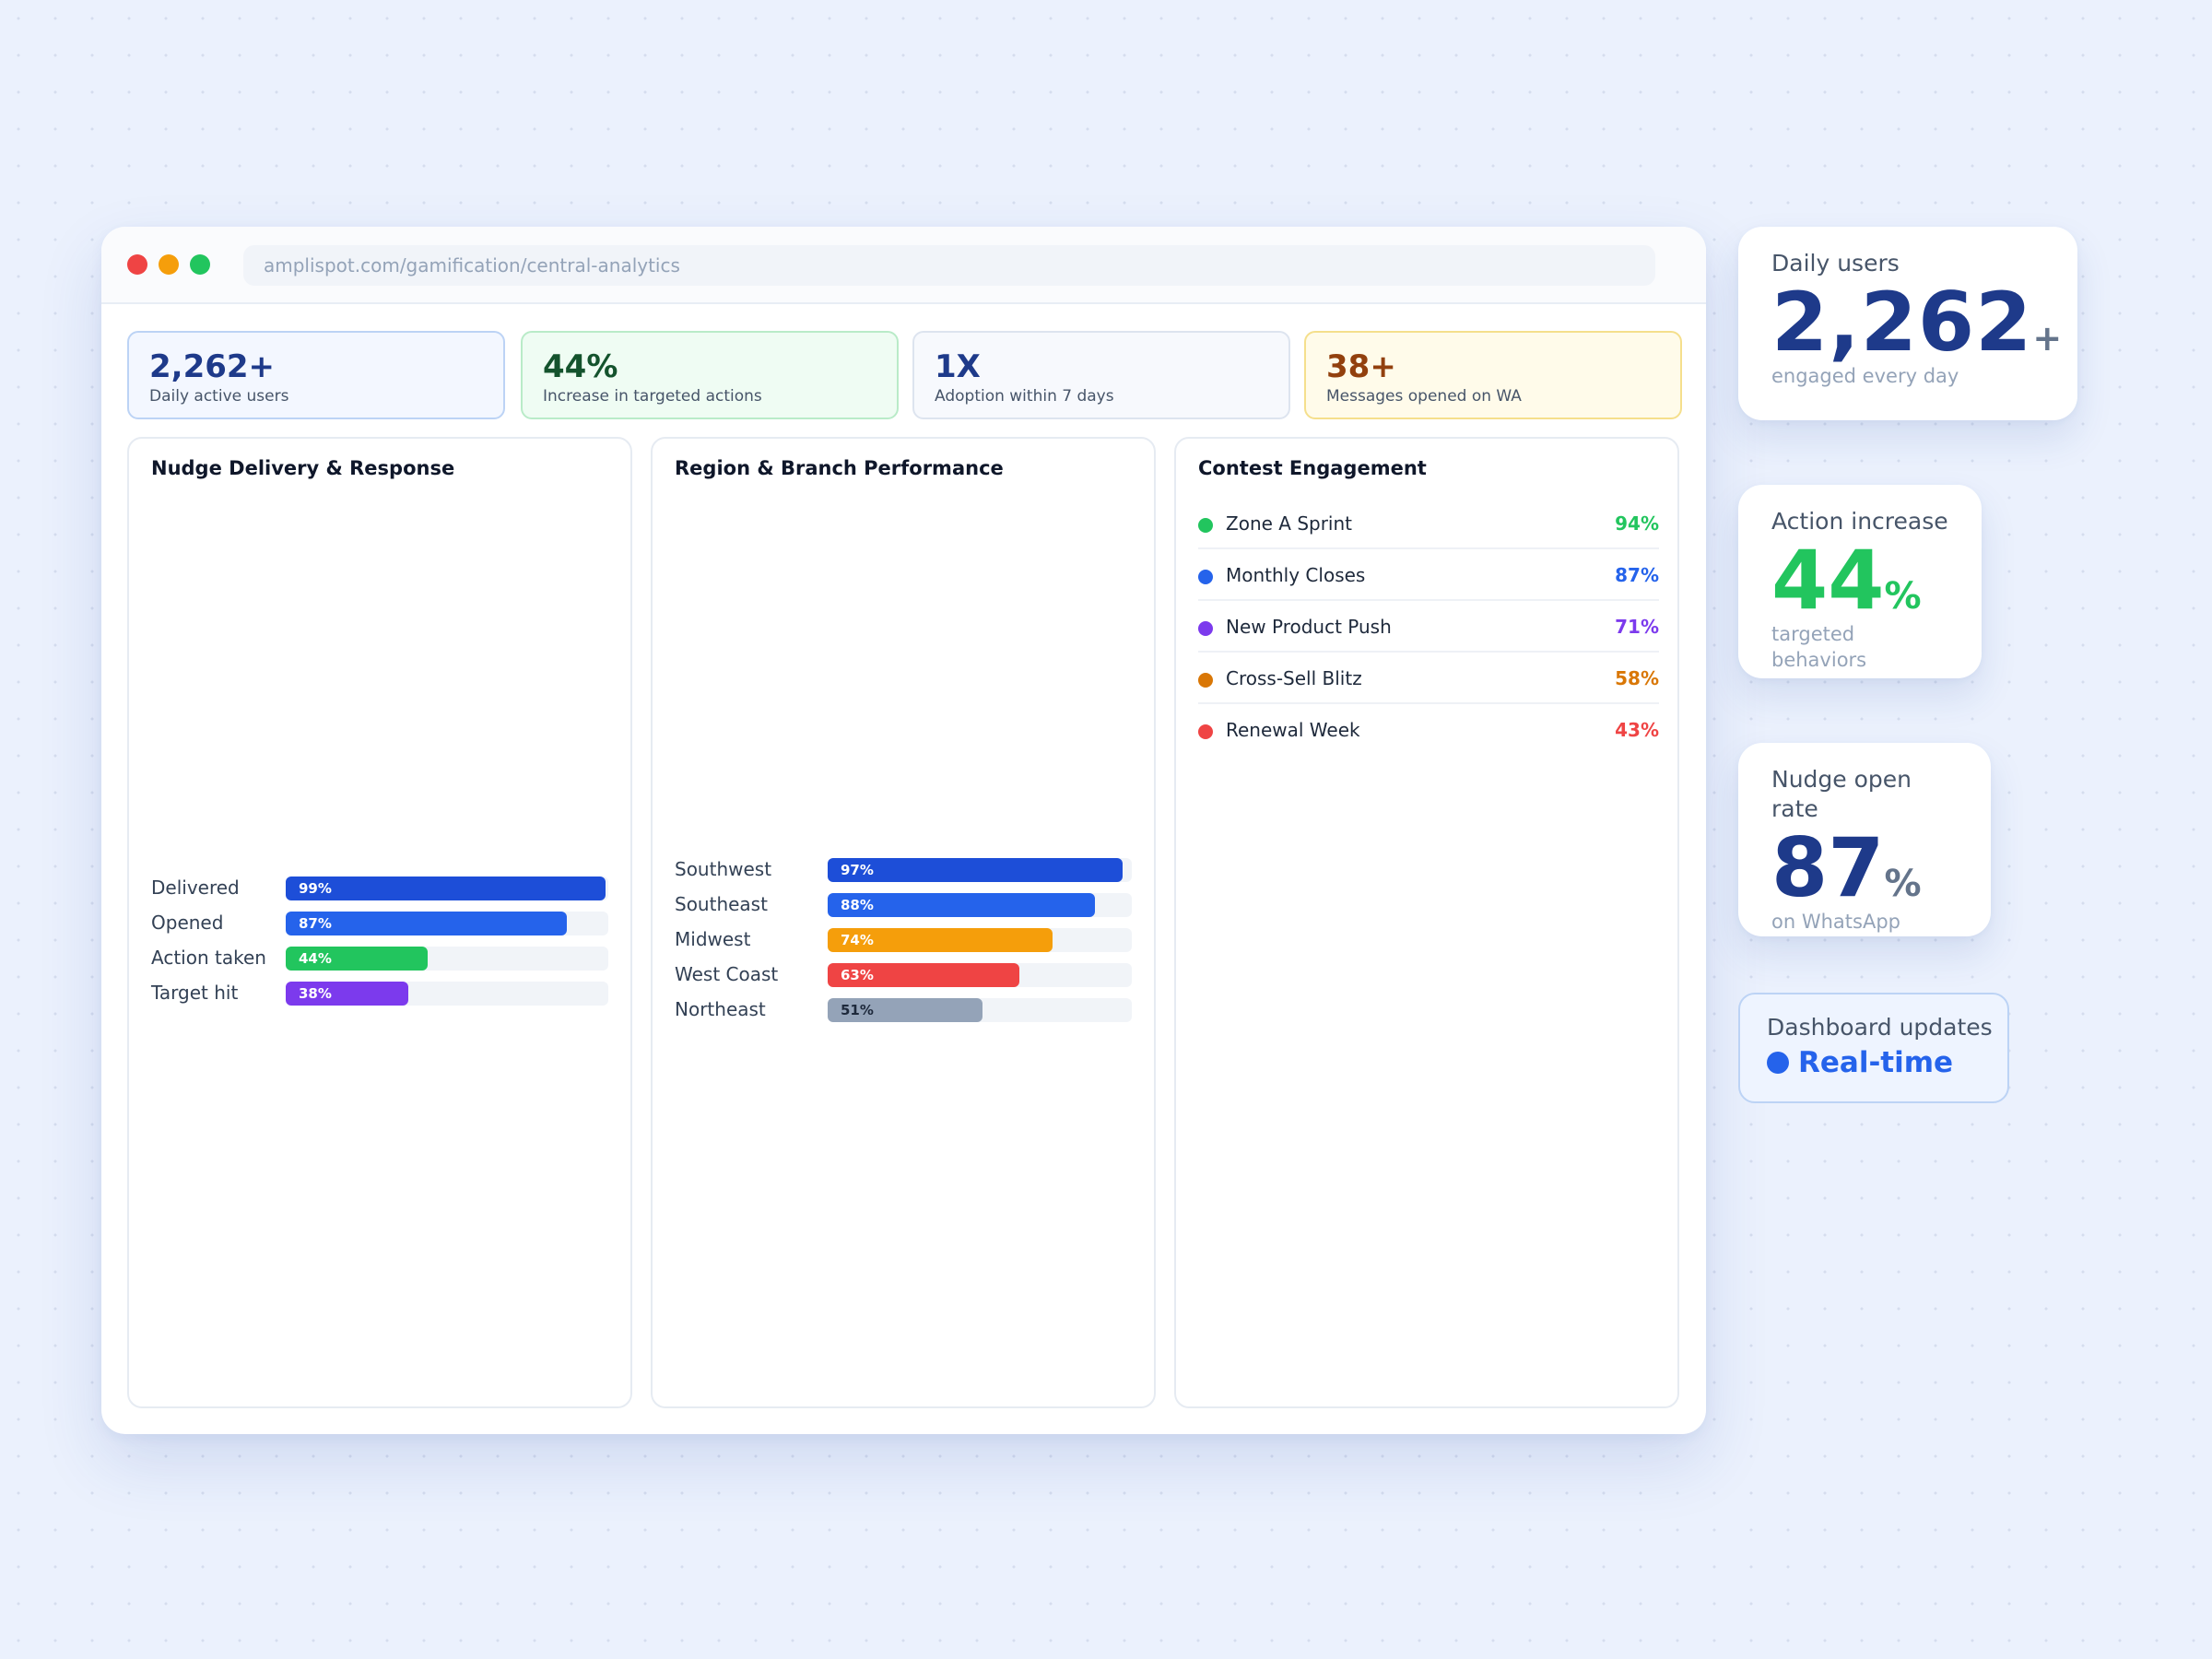 This screenshot has height=1659, width=2212. What do you see at coordinates (1637, 730) in the screenshot?
I see `contest-percentage: 43%` at bounding box center [1637, 730].